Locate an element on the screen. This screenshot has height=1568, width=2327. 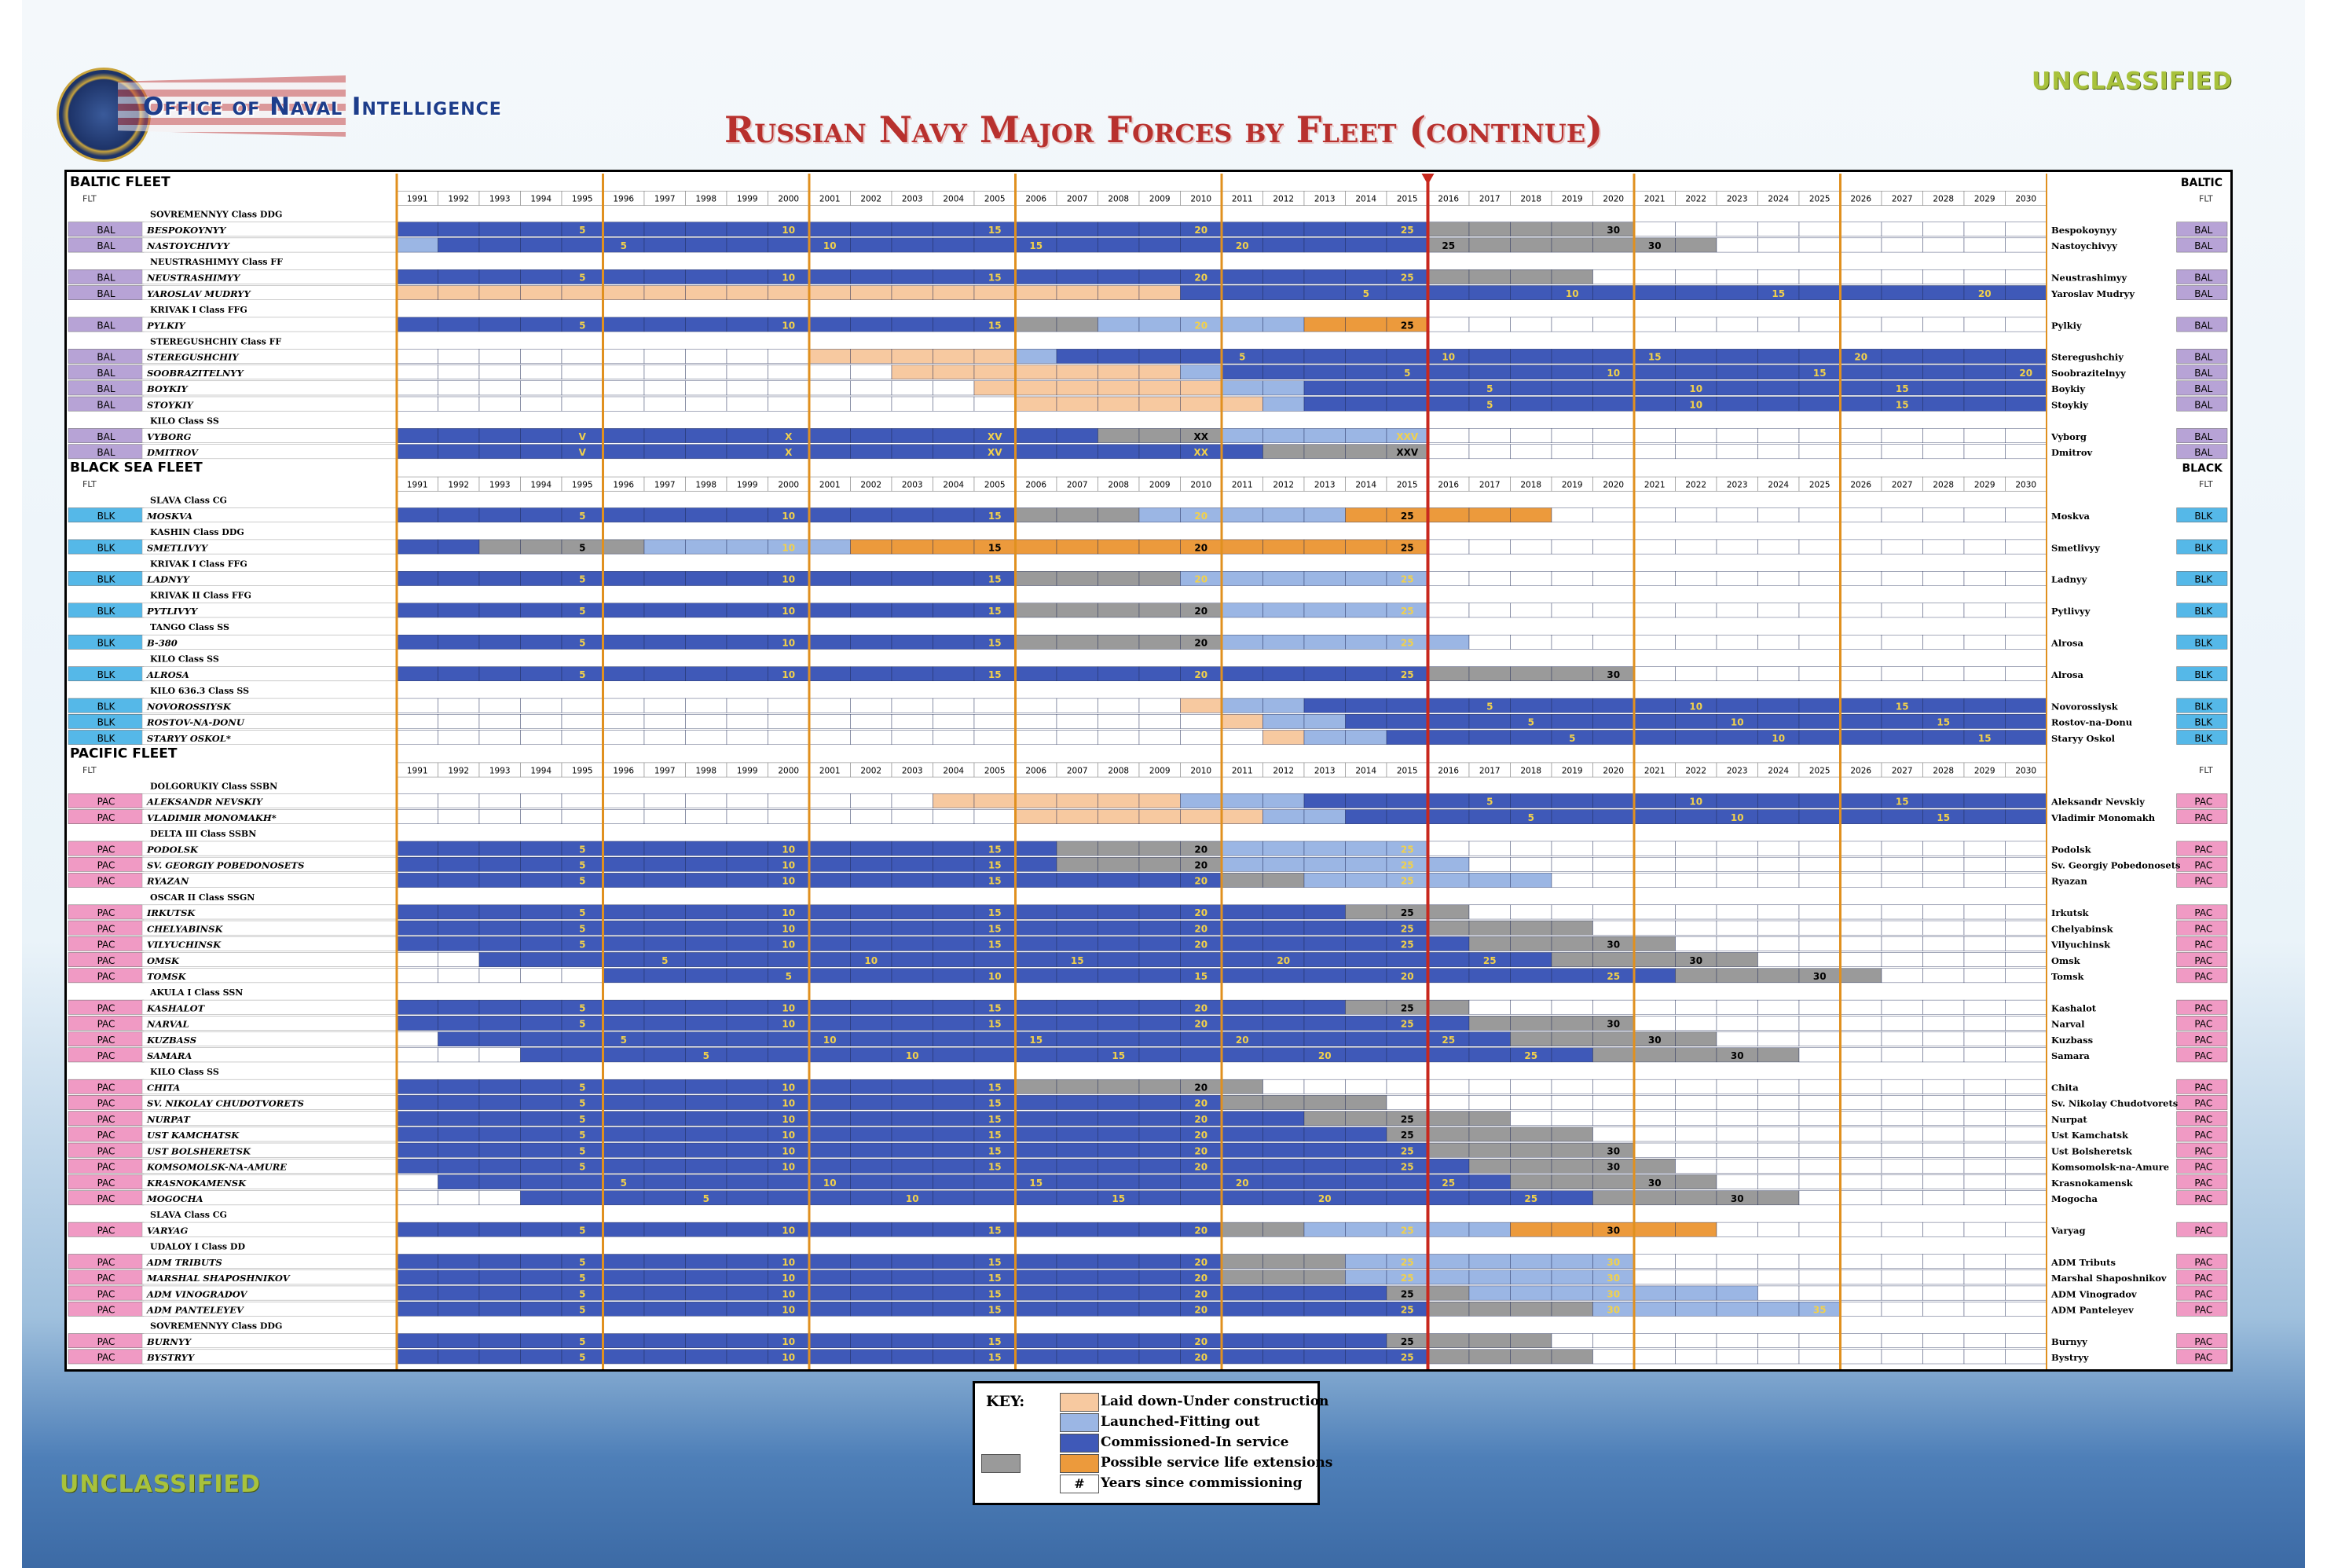
year-tick-label: 2003 is located at coordinates (912, 485).